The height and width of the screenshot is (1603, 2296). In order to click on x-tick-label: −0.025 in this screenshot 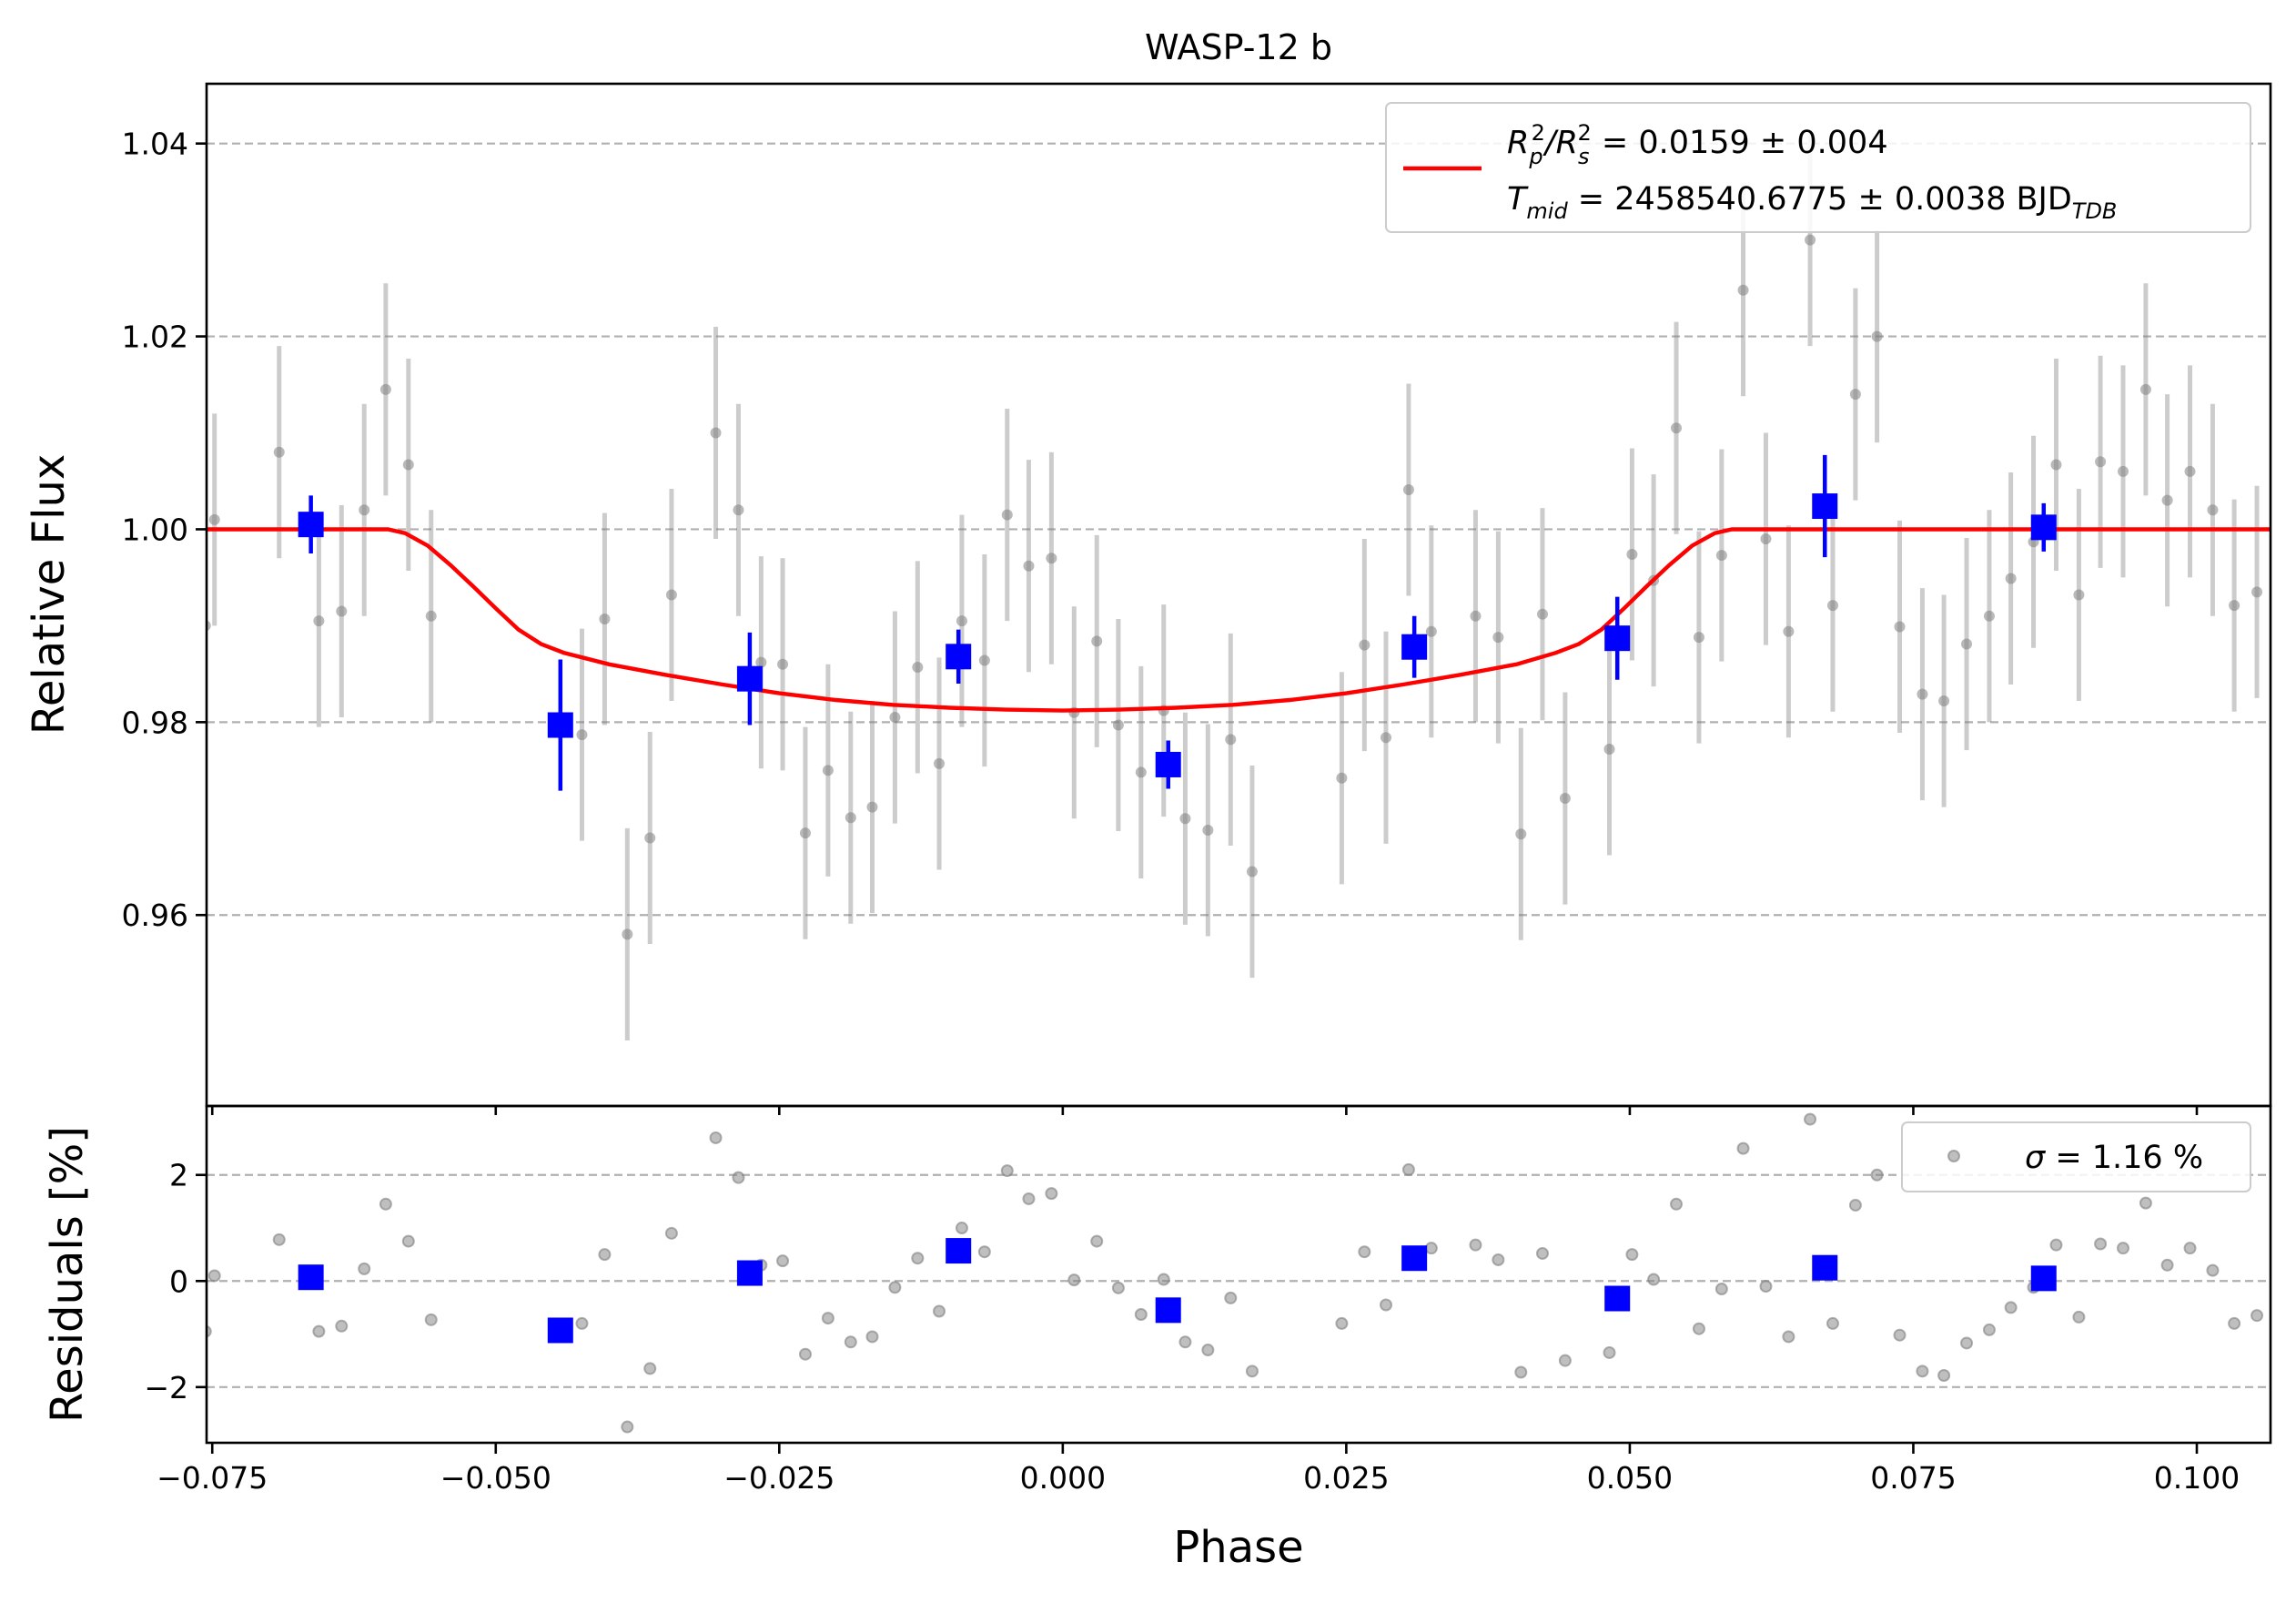, I will do `click(779, 1478)`.